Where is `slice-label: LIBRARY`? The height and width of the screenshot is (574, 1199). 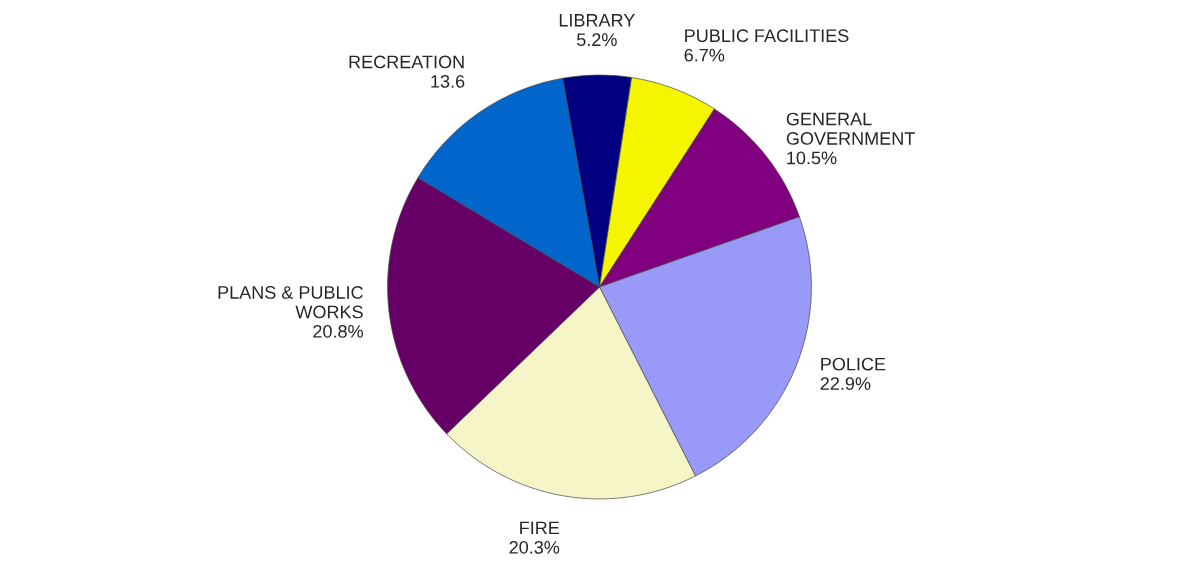
slice-label: LIBRARY is located at coordinates (597, 20).